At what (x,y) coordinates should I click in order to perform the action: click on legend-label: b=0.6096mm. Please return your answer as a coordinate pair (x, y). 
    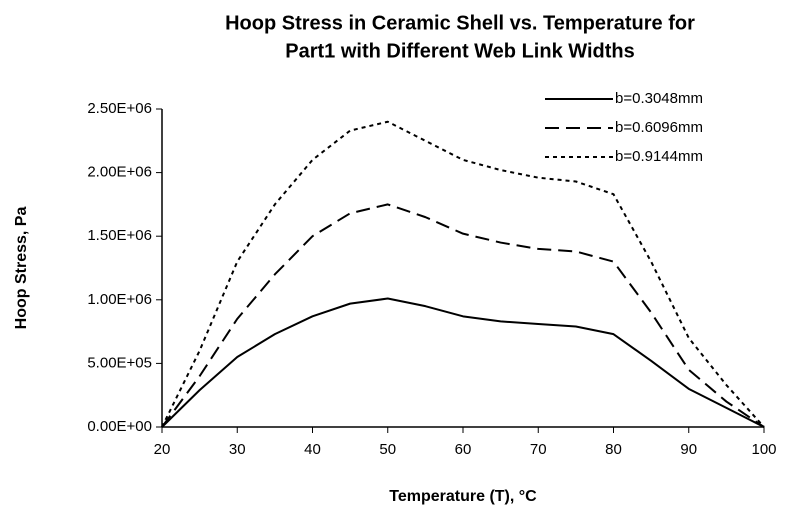
    Looking at the image, I should click on (659, 127).